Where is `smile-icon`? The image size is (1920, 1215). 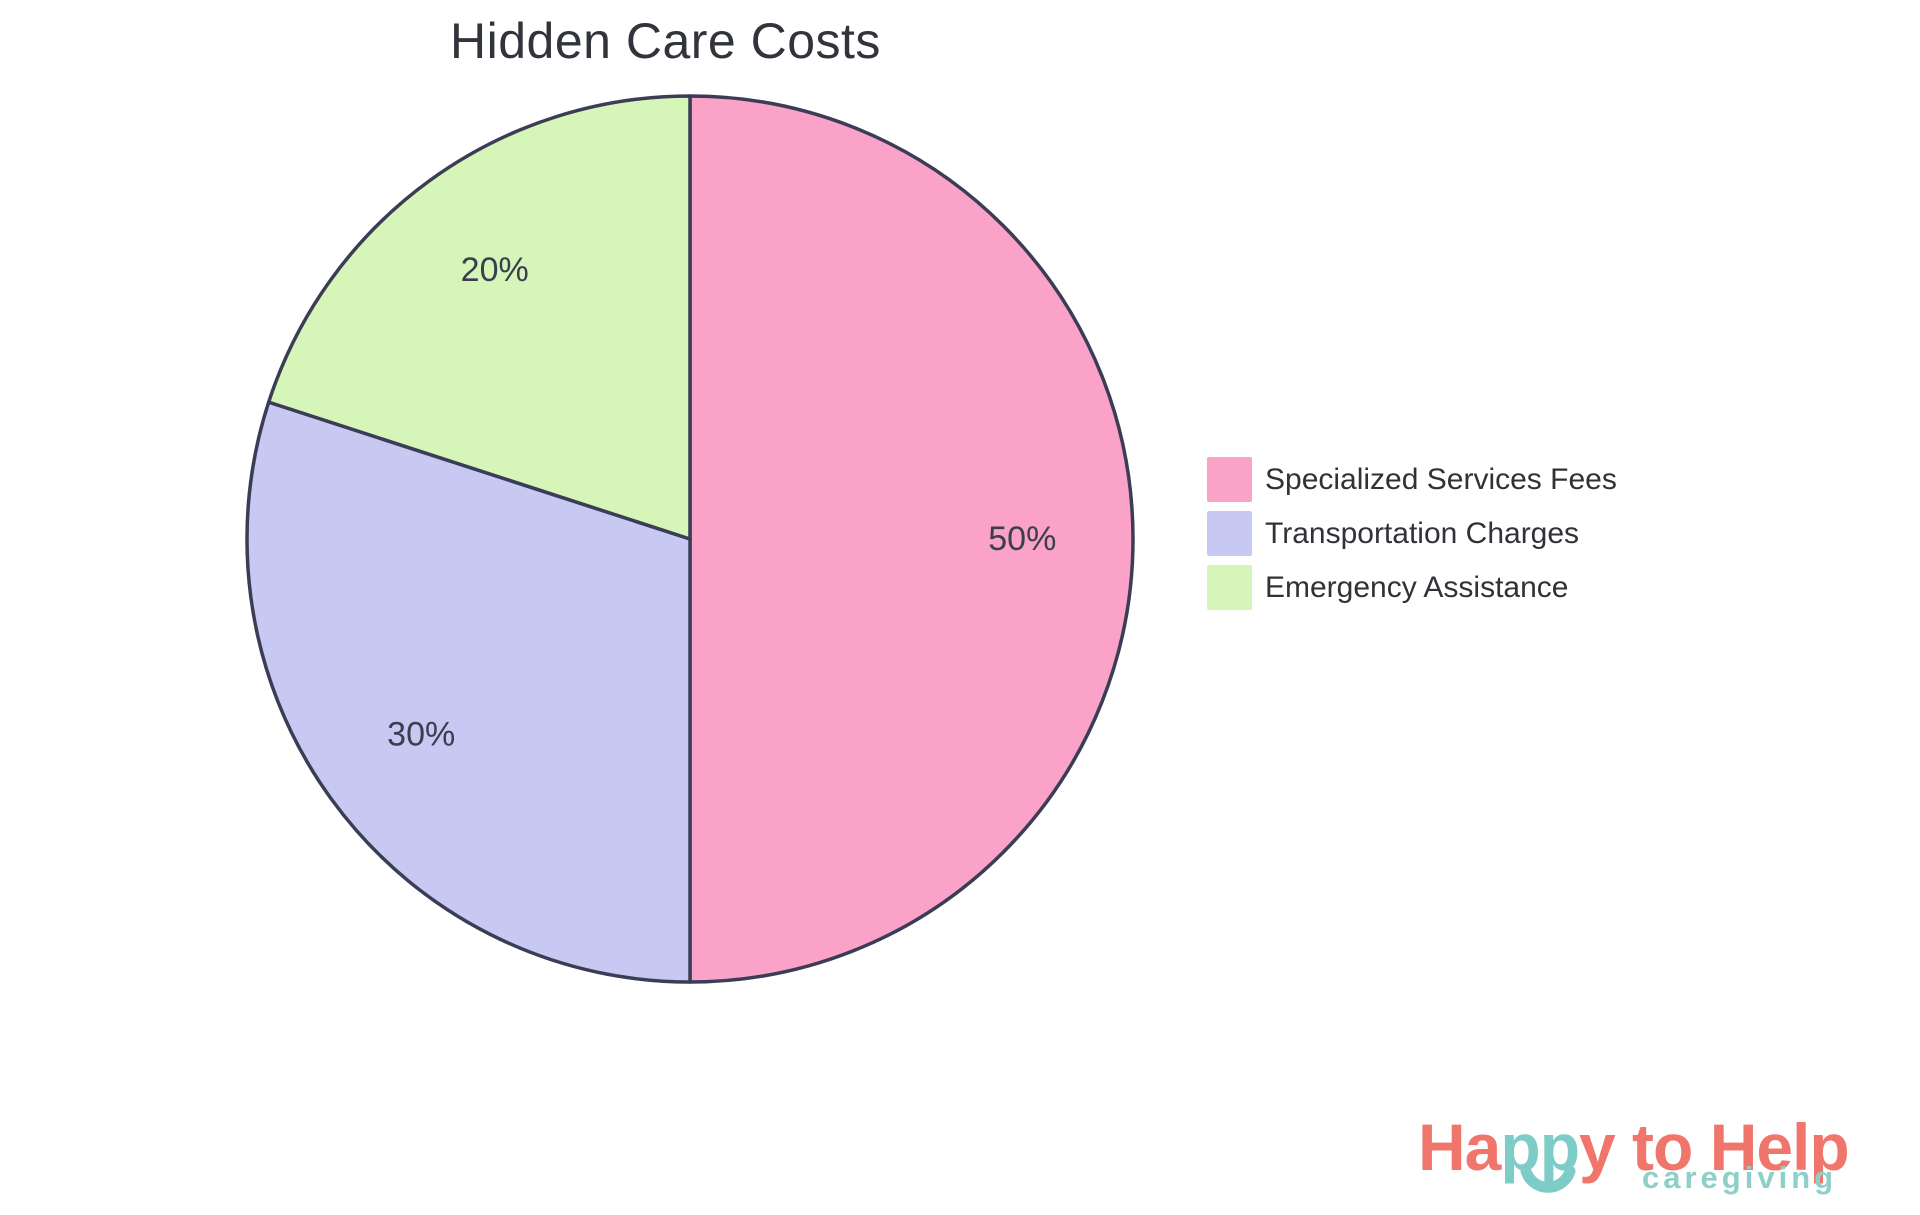
smile-icon is located at coordinates (1548, 1180).